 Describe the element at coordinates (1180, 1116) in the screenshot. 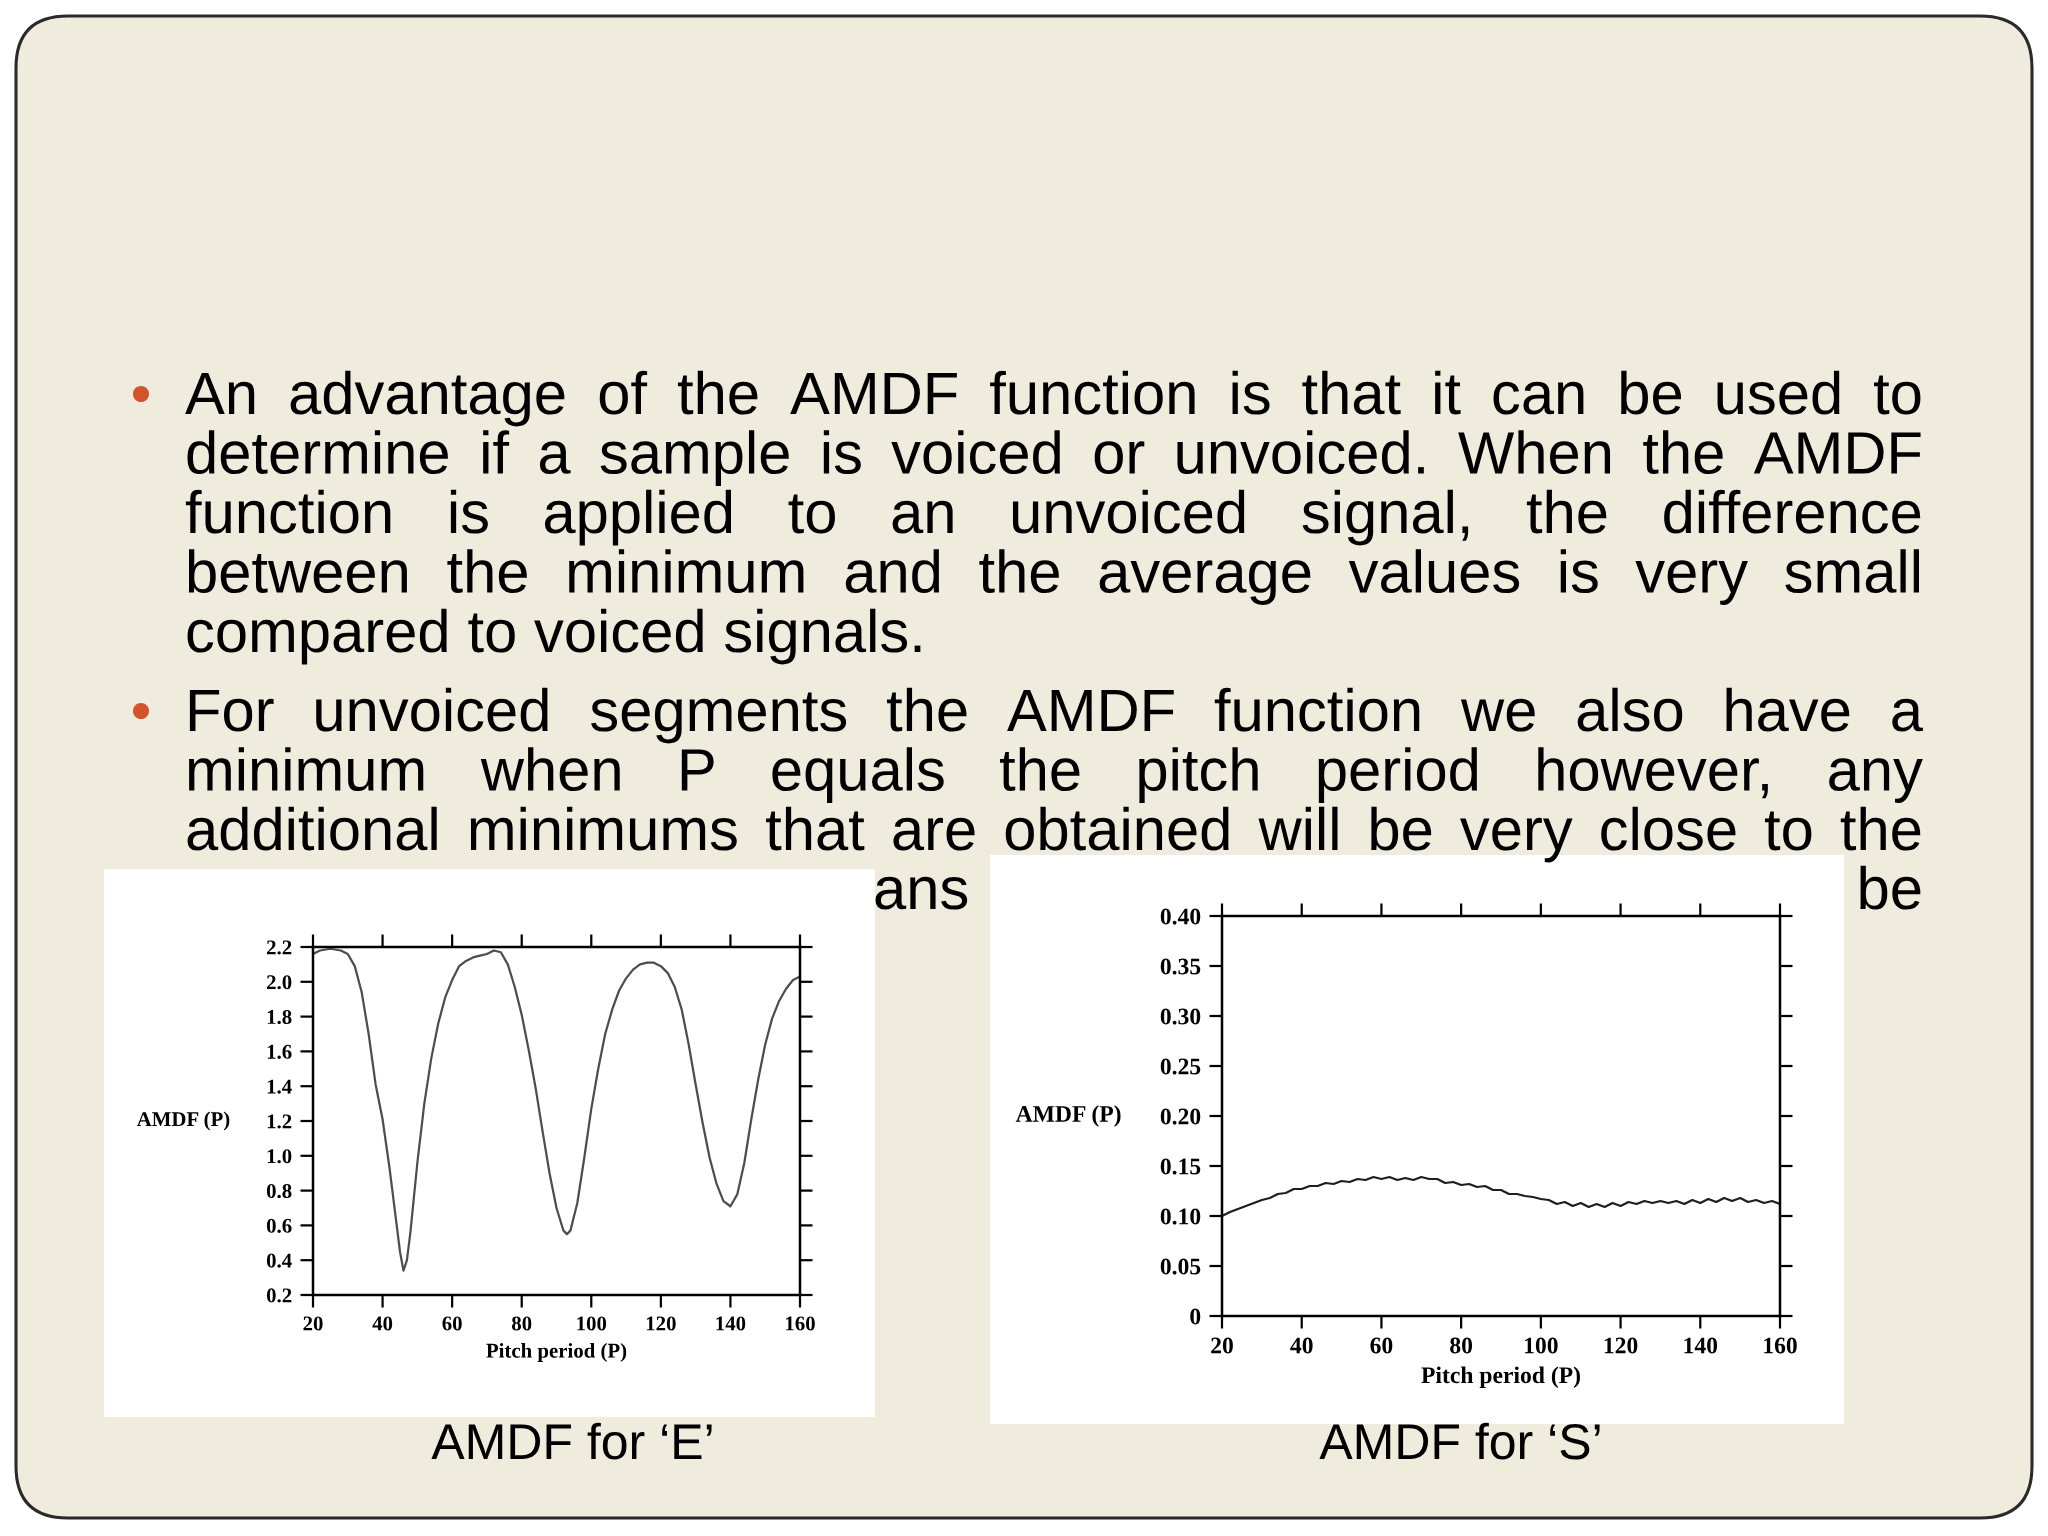

I see `y-tick-label: 0.20` at that location.